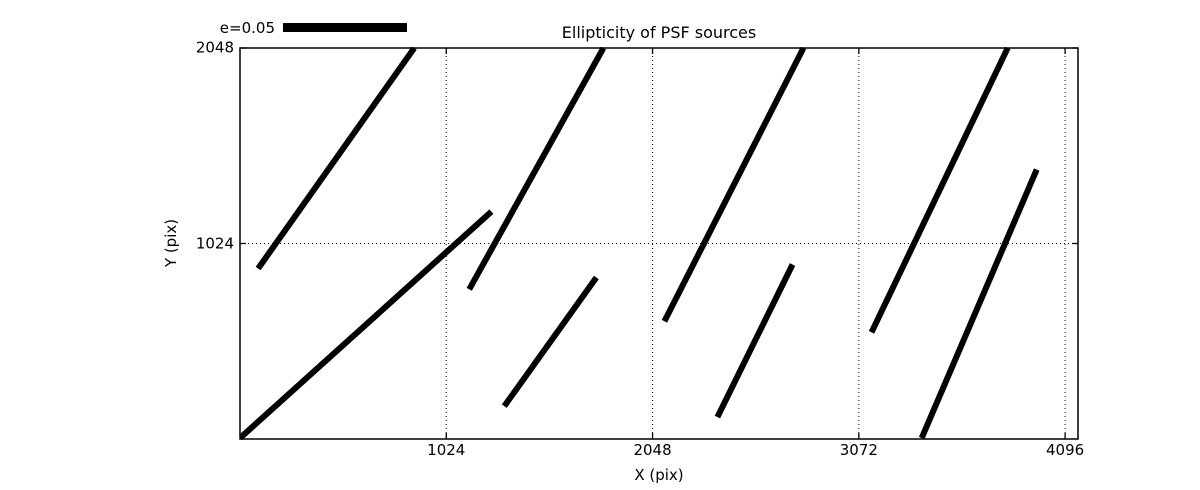 The width and height of the screenshot is (1200, 490). Describe the element at coordinates (446, 450) in the screenshot. I see `x-tick-label: 1024` at that location.